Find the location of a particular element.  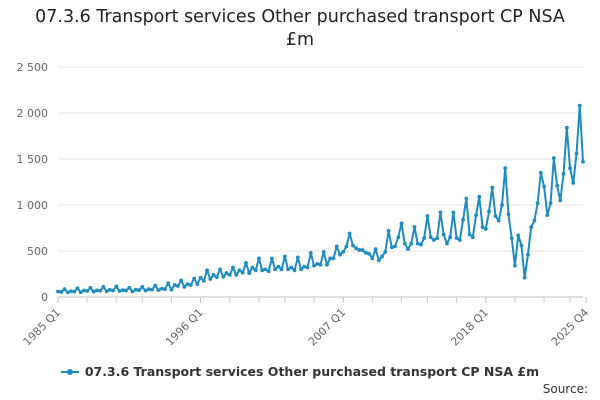

x-tick-label: 1996 Q1 is located at coordinates (184, 327).